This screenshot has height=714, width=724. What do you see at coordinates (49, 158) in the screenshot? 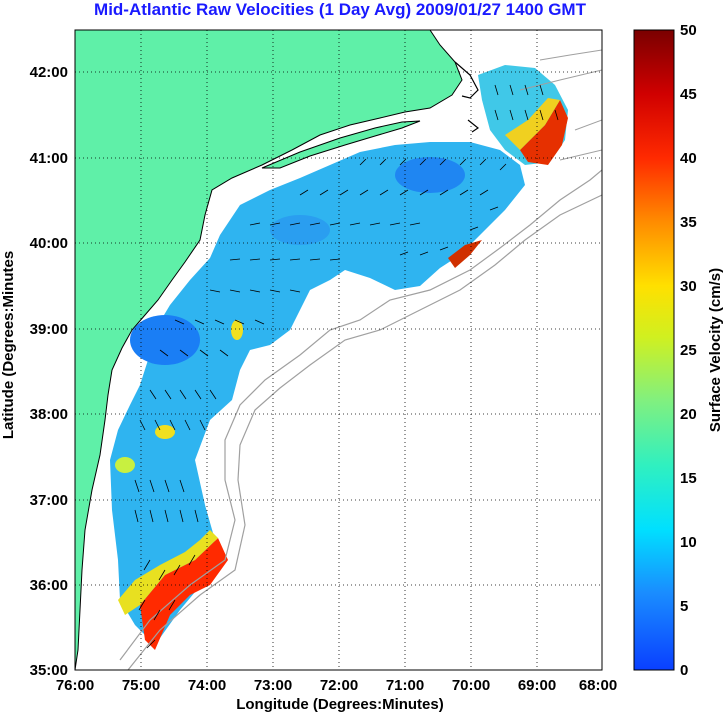
I see `y-tick-label: 41:00` at bounding box center [49, 158].